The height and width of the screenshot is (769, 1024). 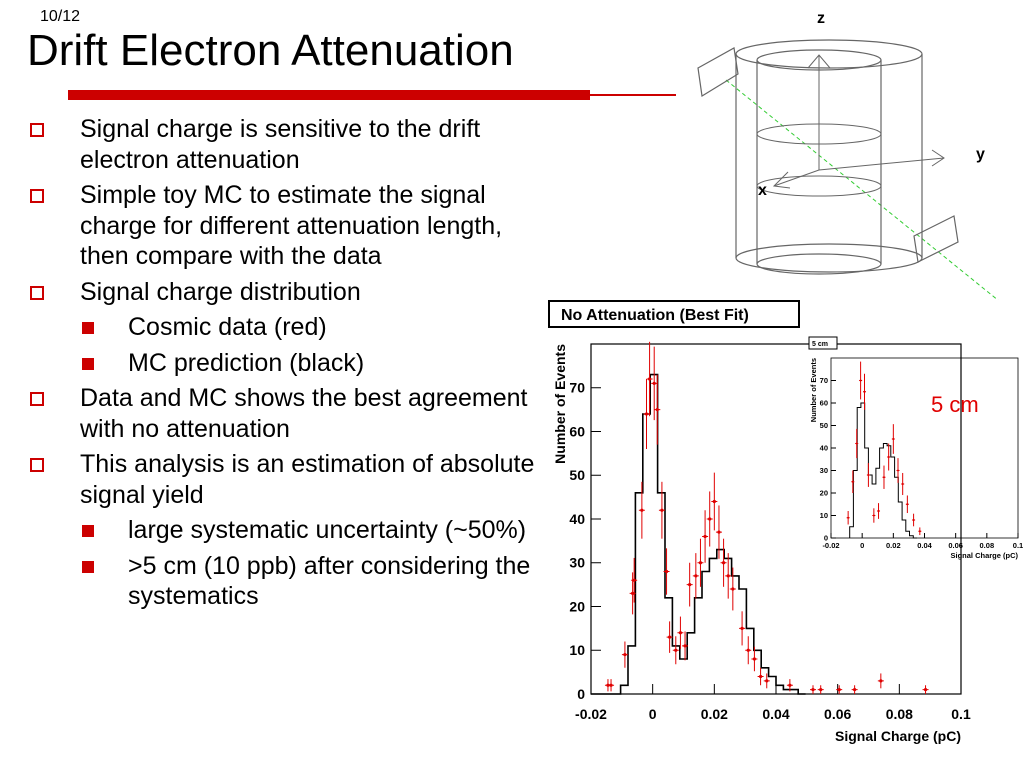 I want to click on x-tick-label: 0.06, so click(x=837, y=714).